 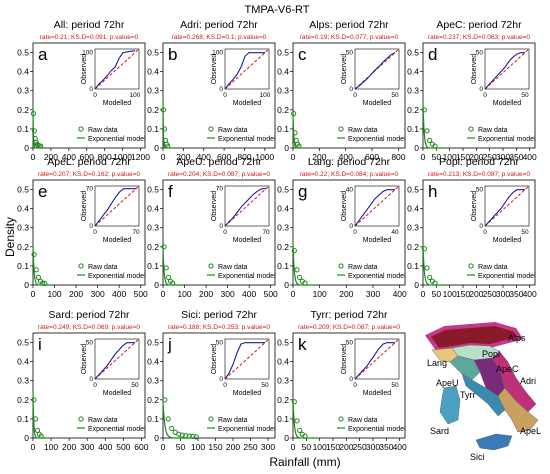 I want to click on panel-stats: rate=0.21; KS.D=0.091; p.value=0, so click(x=89, y=37).